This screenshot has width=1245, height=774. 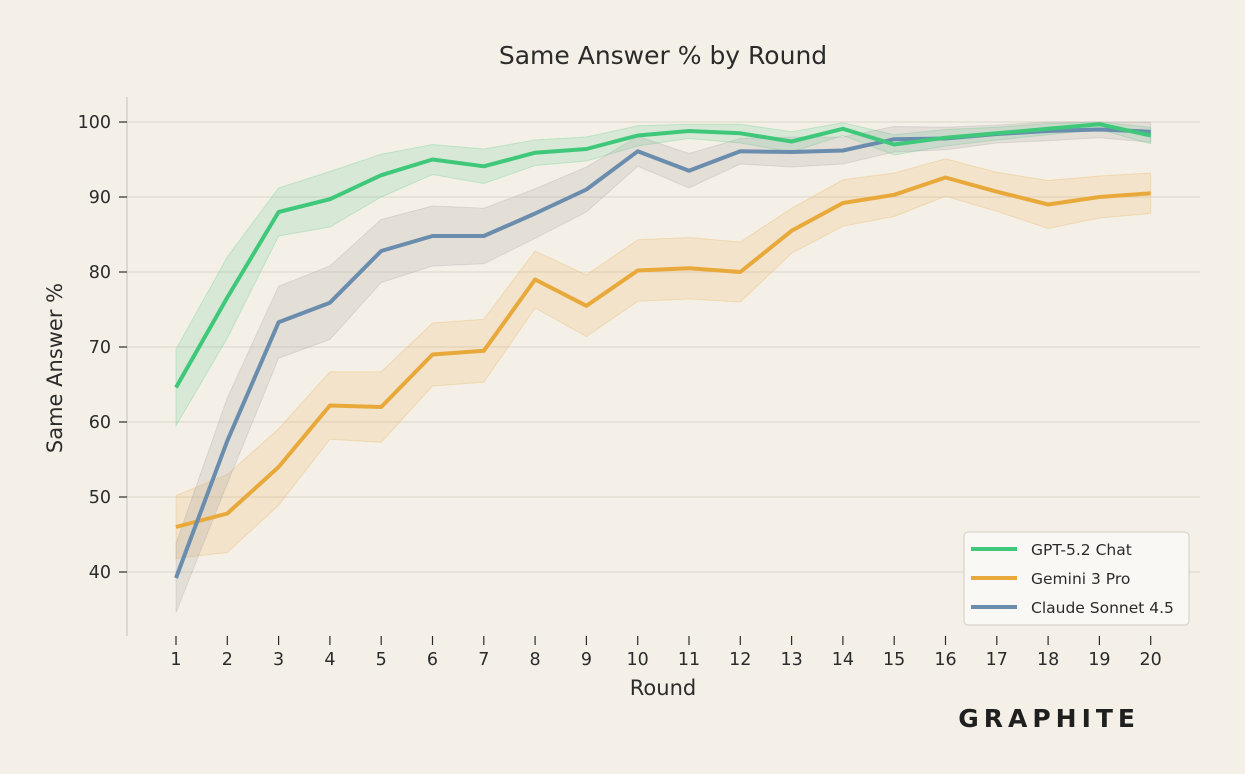 I want to click on x-tick-label: 14, so click(x=843, y=660).